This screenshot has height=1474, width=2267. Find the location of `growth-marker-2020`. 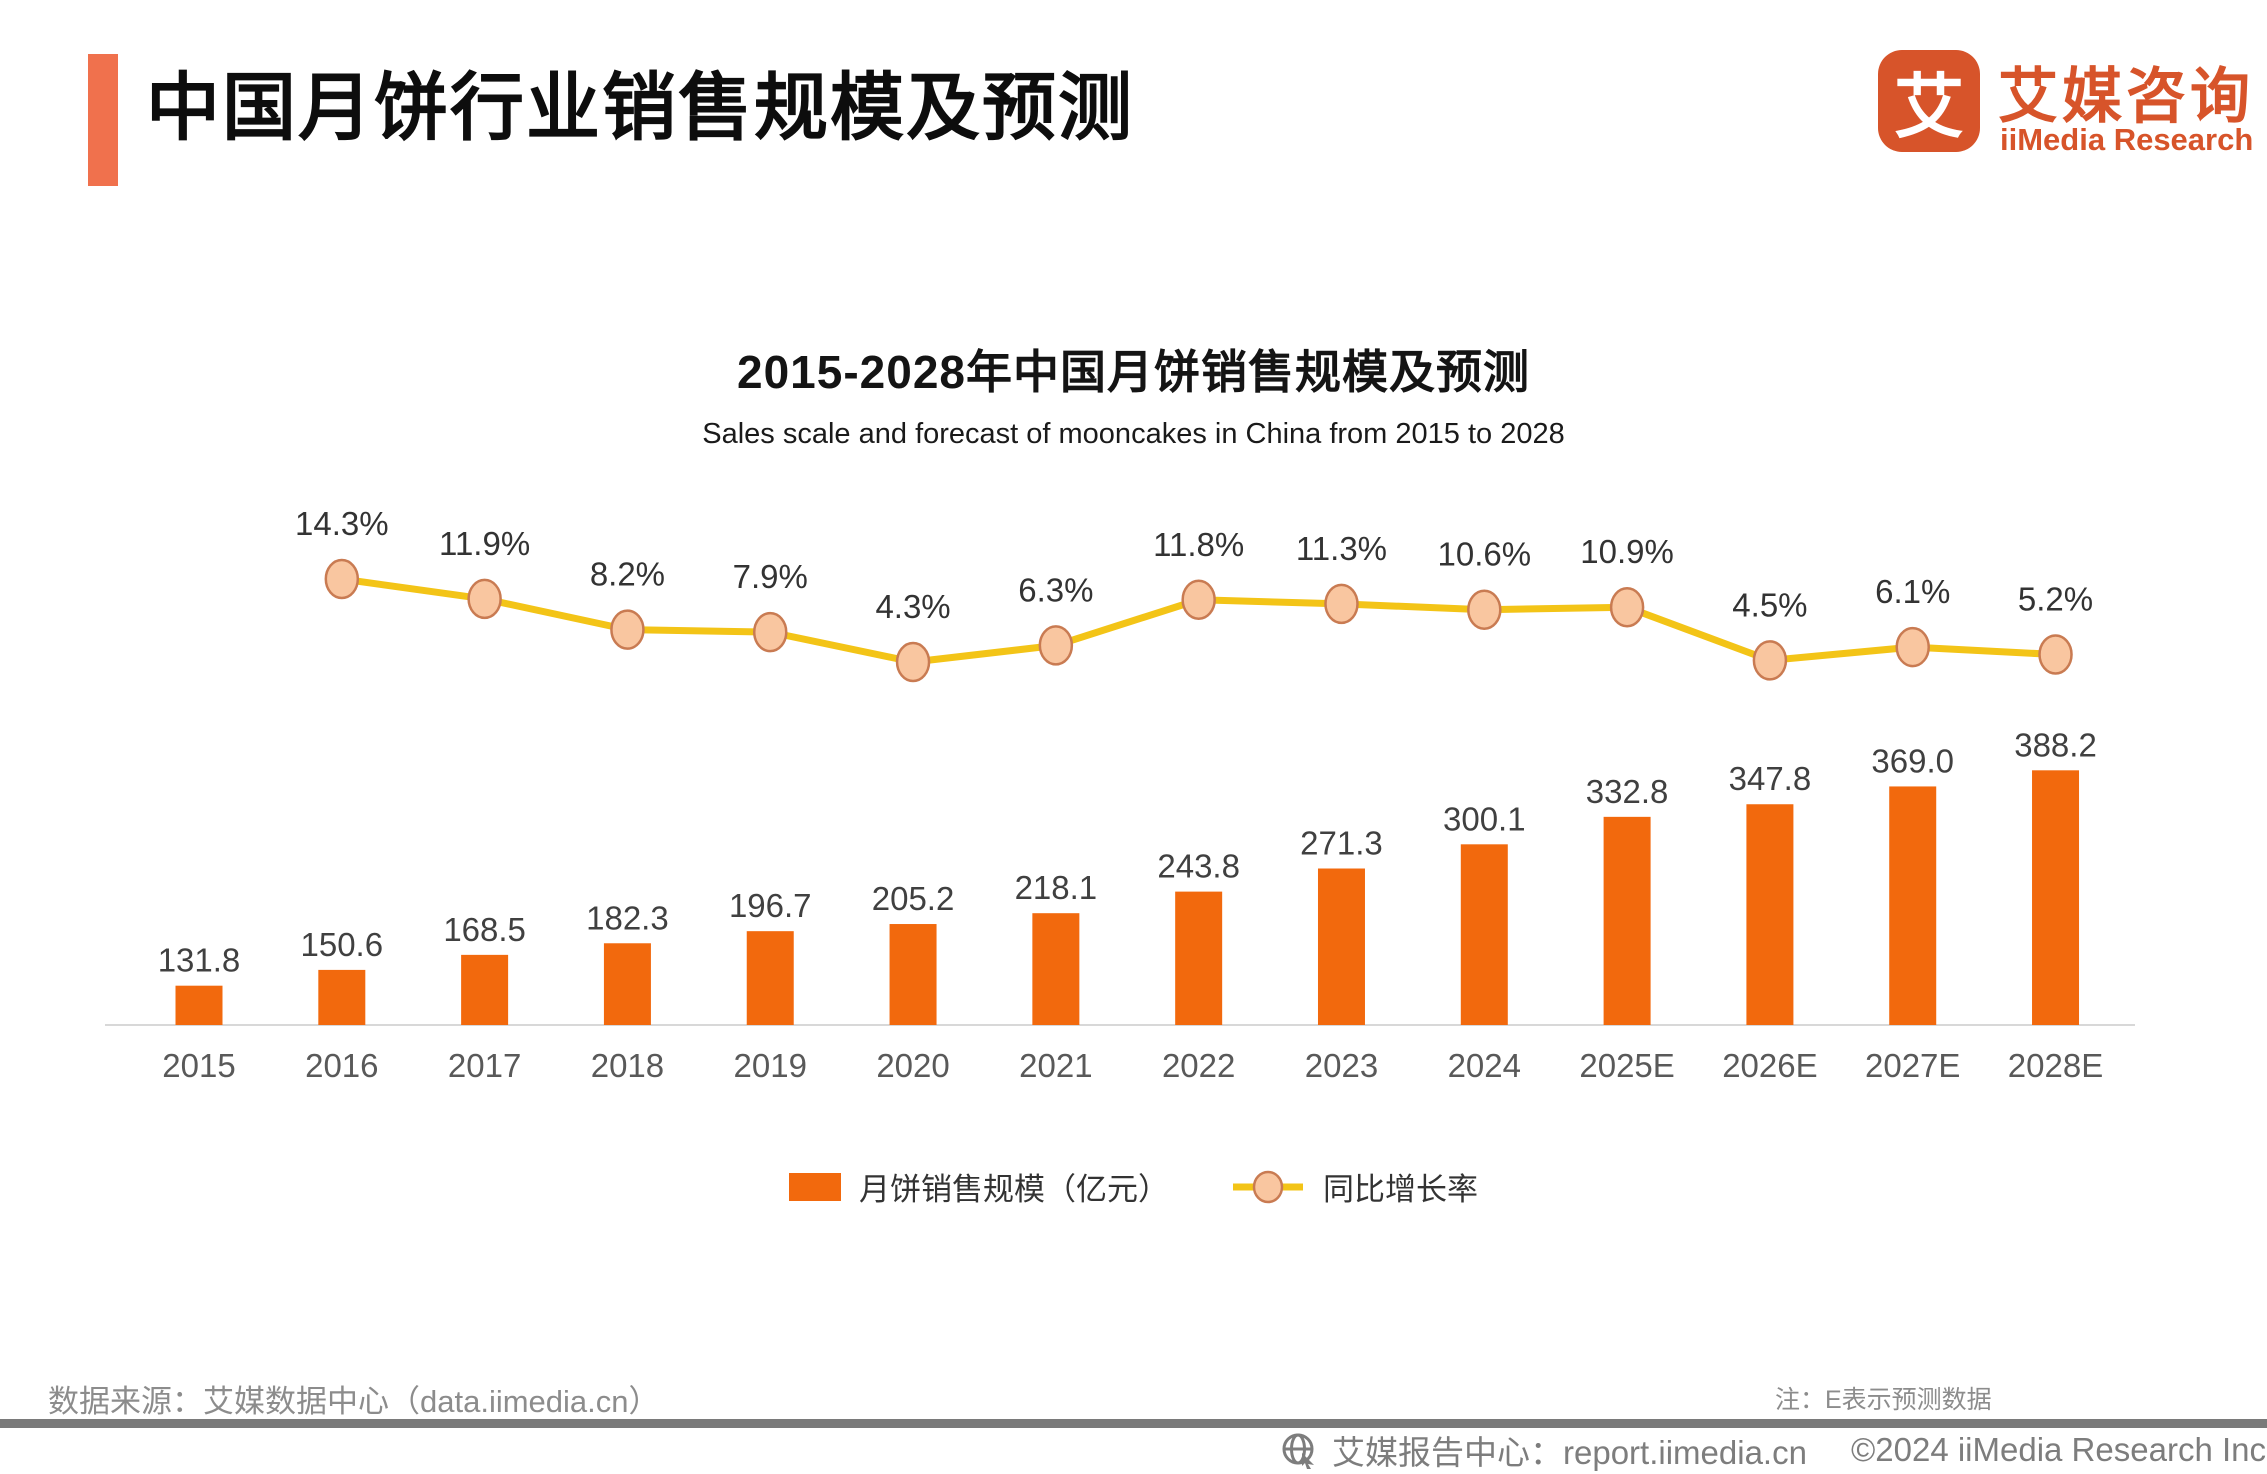

growth-marker-2020 is located at coordinates (913, 662).